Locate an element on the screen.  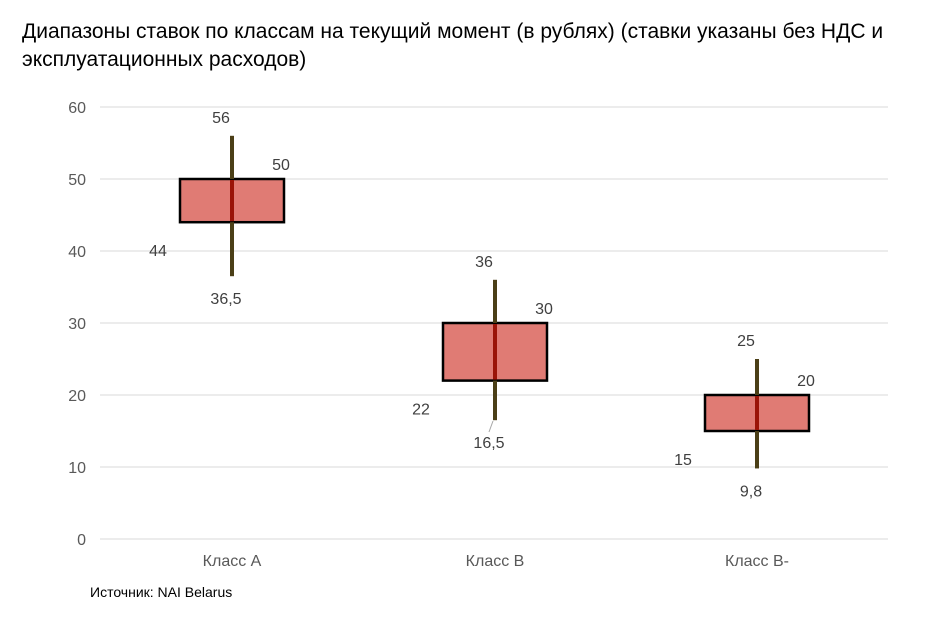
label-low-1: 36,5 is located at coordinates (225, 299).